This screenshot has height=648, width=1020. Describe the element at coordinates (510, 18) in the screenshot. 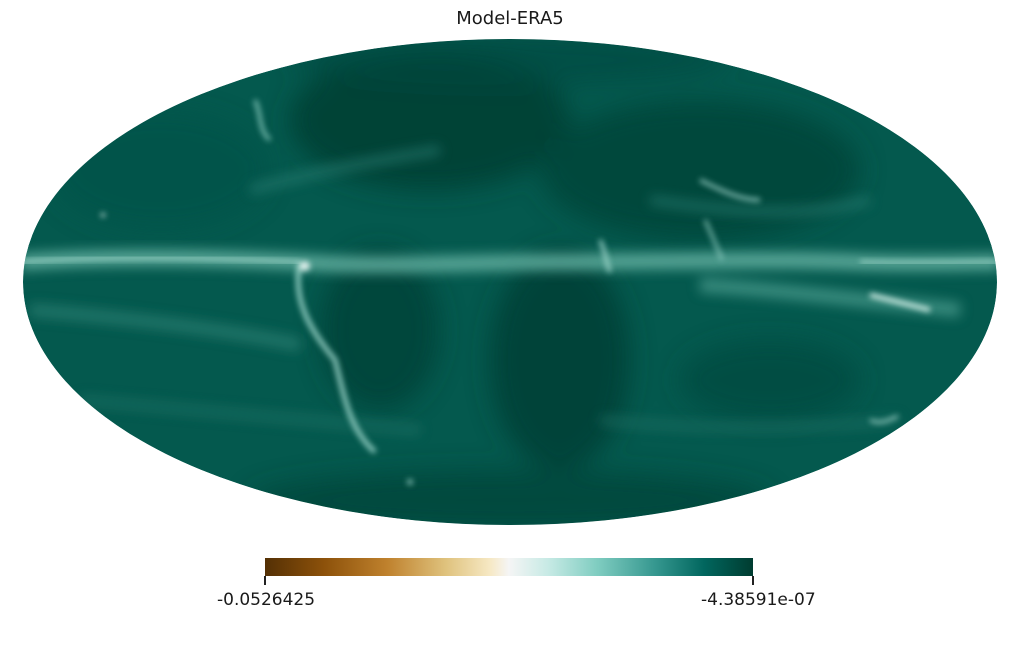

I see `map-title: Model-ERA5` at that location.